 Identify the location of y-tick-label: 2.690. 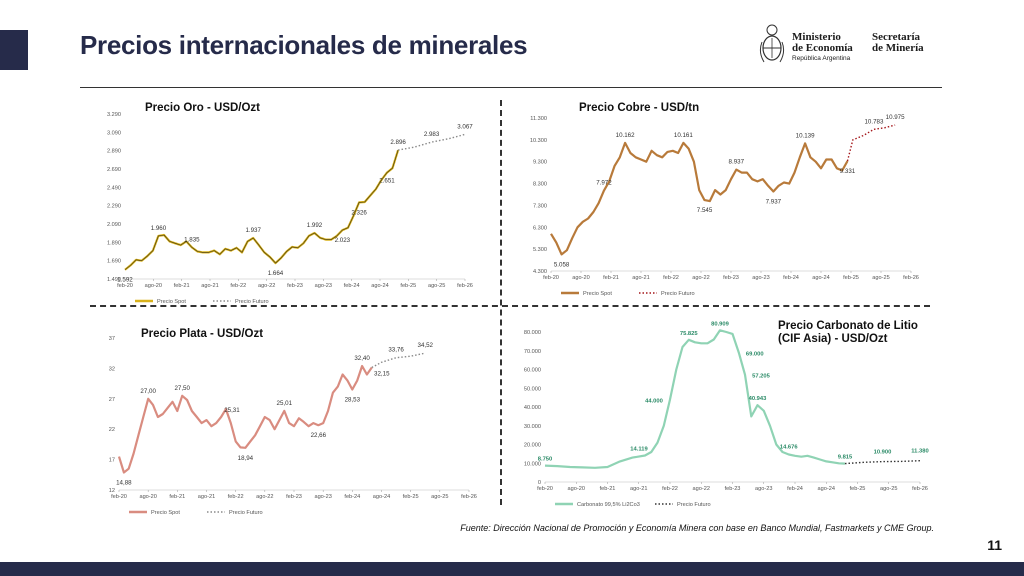
(114, 170).